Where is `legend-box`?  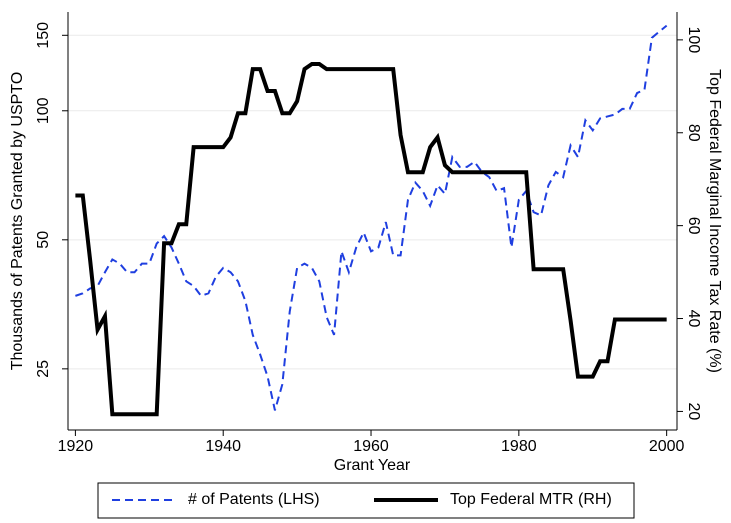 legend-box is located at coordinates (366, 500).